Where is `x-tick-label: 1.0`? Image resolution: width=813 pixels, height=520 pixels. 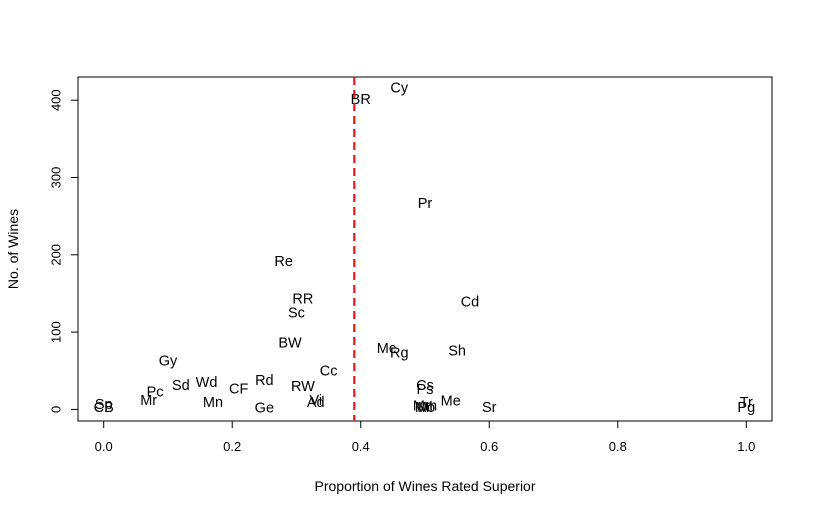 x-tick-label: 1.0 is located at coordinates (746, 446).